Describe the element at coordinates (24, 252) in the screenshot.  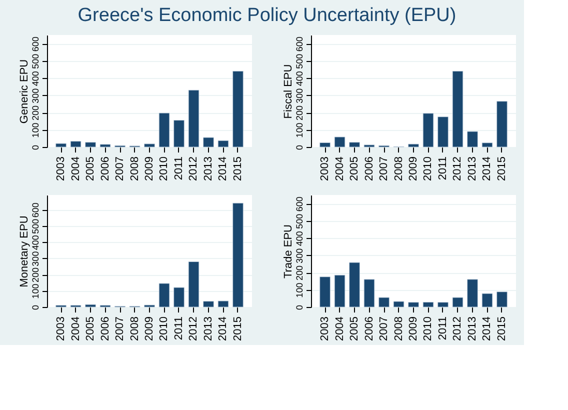
I see `y-axis-title: Monetary EPU` at that location.